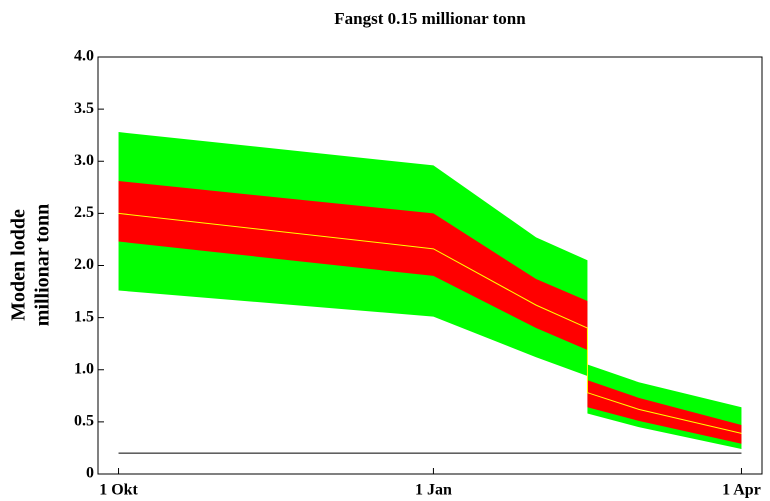  Describe the element at coordinates (84, 264) in the screenshot. I see `y-tick-label: 2.0` at that location.